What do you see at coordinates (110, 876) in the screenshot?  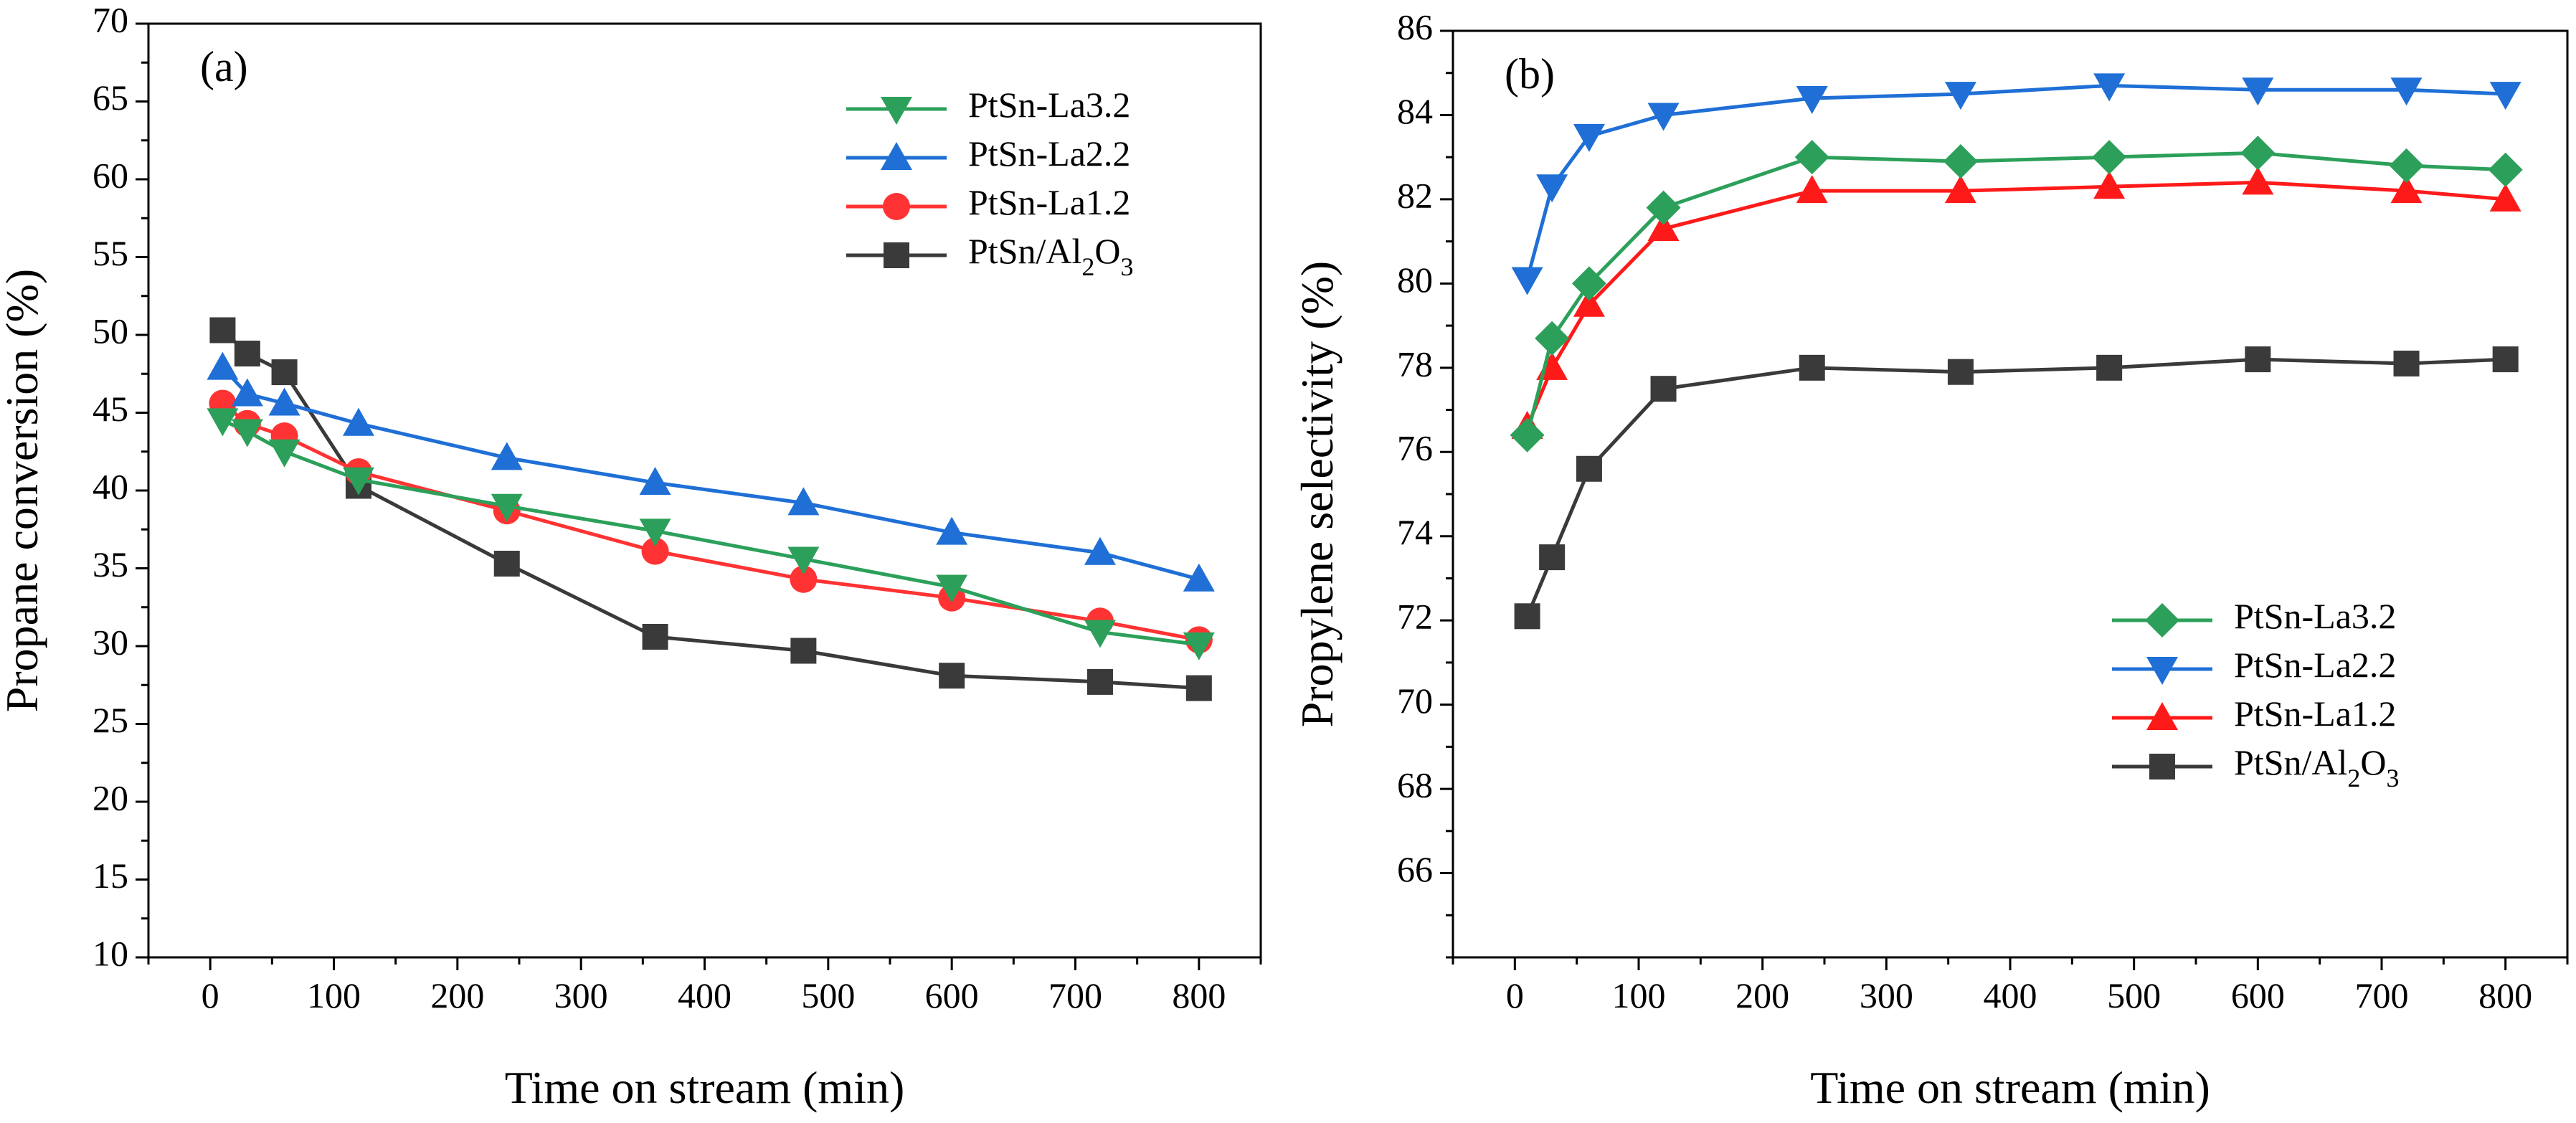 I see `y-tick-label: 15` at bounding box center [110, 876].